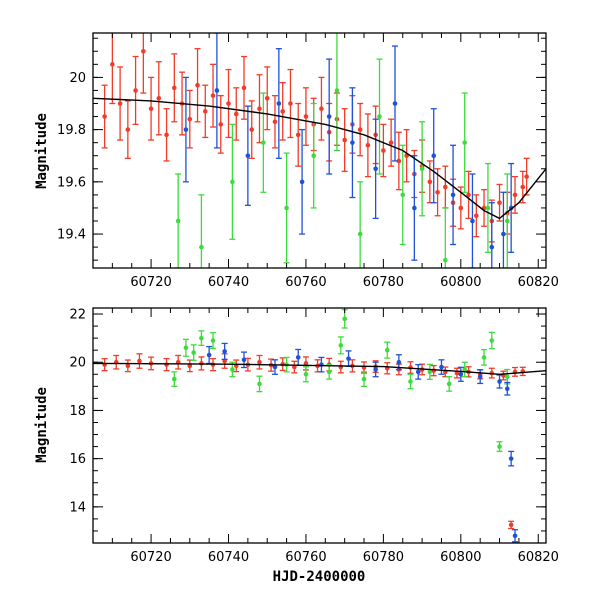 The image size is (600, 600). What do you see at coordinates (538, 282) in the screenshot?
I see `x-tick-label: 60820` at bounding box center [538, 282].